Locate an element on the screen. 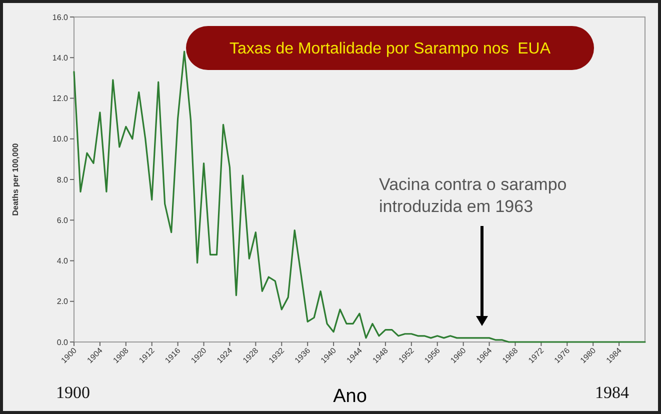 The image size is (661, 414). y-tick-label: 12.0 is located at coordinates (60, 99).